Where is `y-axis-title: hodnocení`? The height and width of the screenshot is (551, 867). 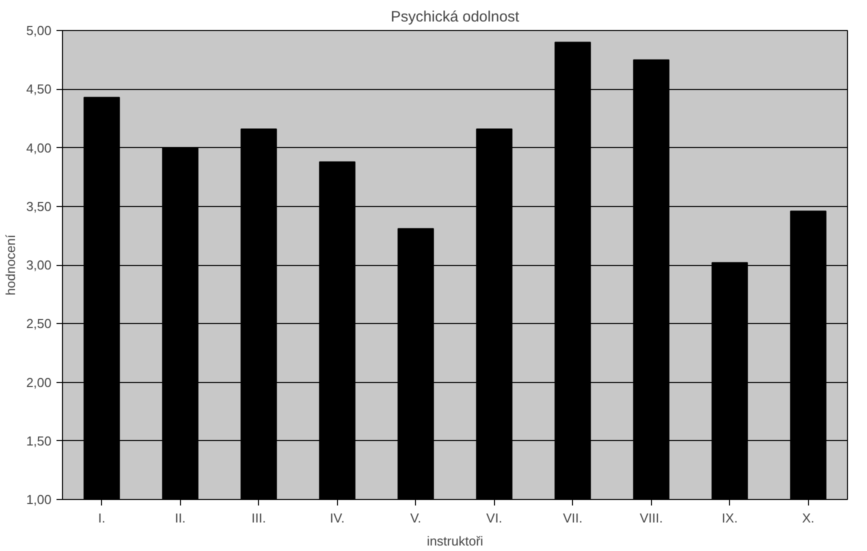
y-axis-title: hodnocení is located at coordinates (10, 265).